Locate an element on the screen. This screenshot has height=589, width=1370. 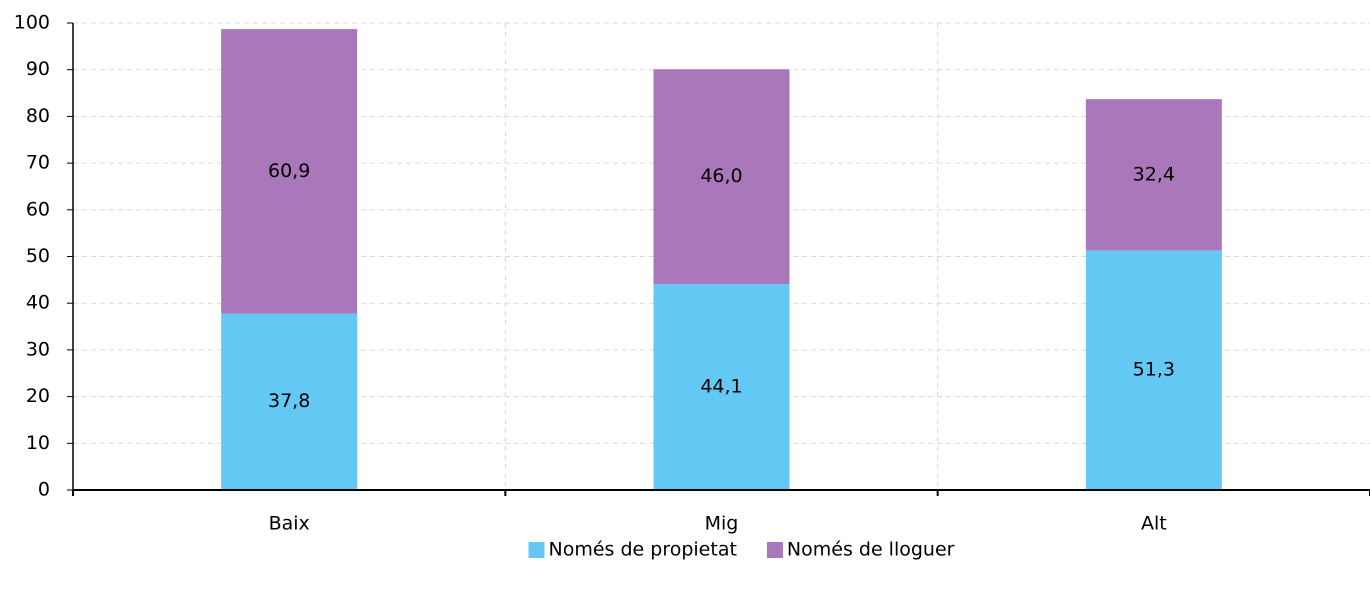
data-label: 44,1 is located at coordinates (721, 387).